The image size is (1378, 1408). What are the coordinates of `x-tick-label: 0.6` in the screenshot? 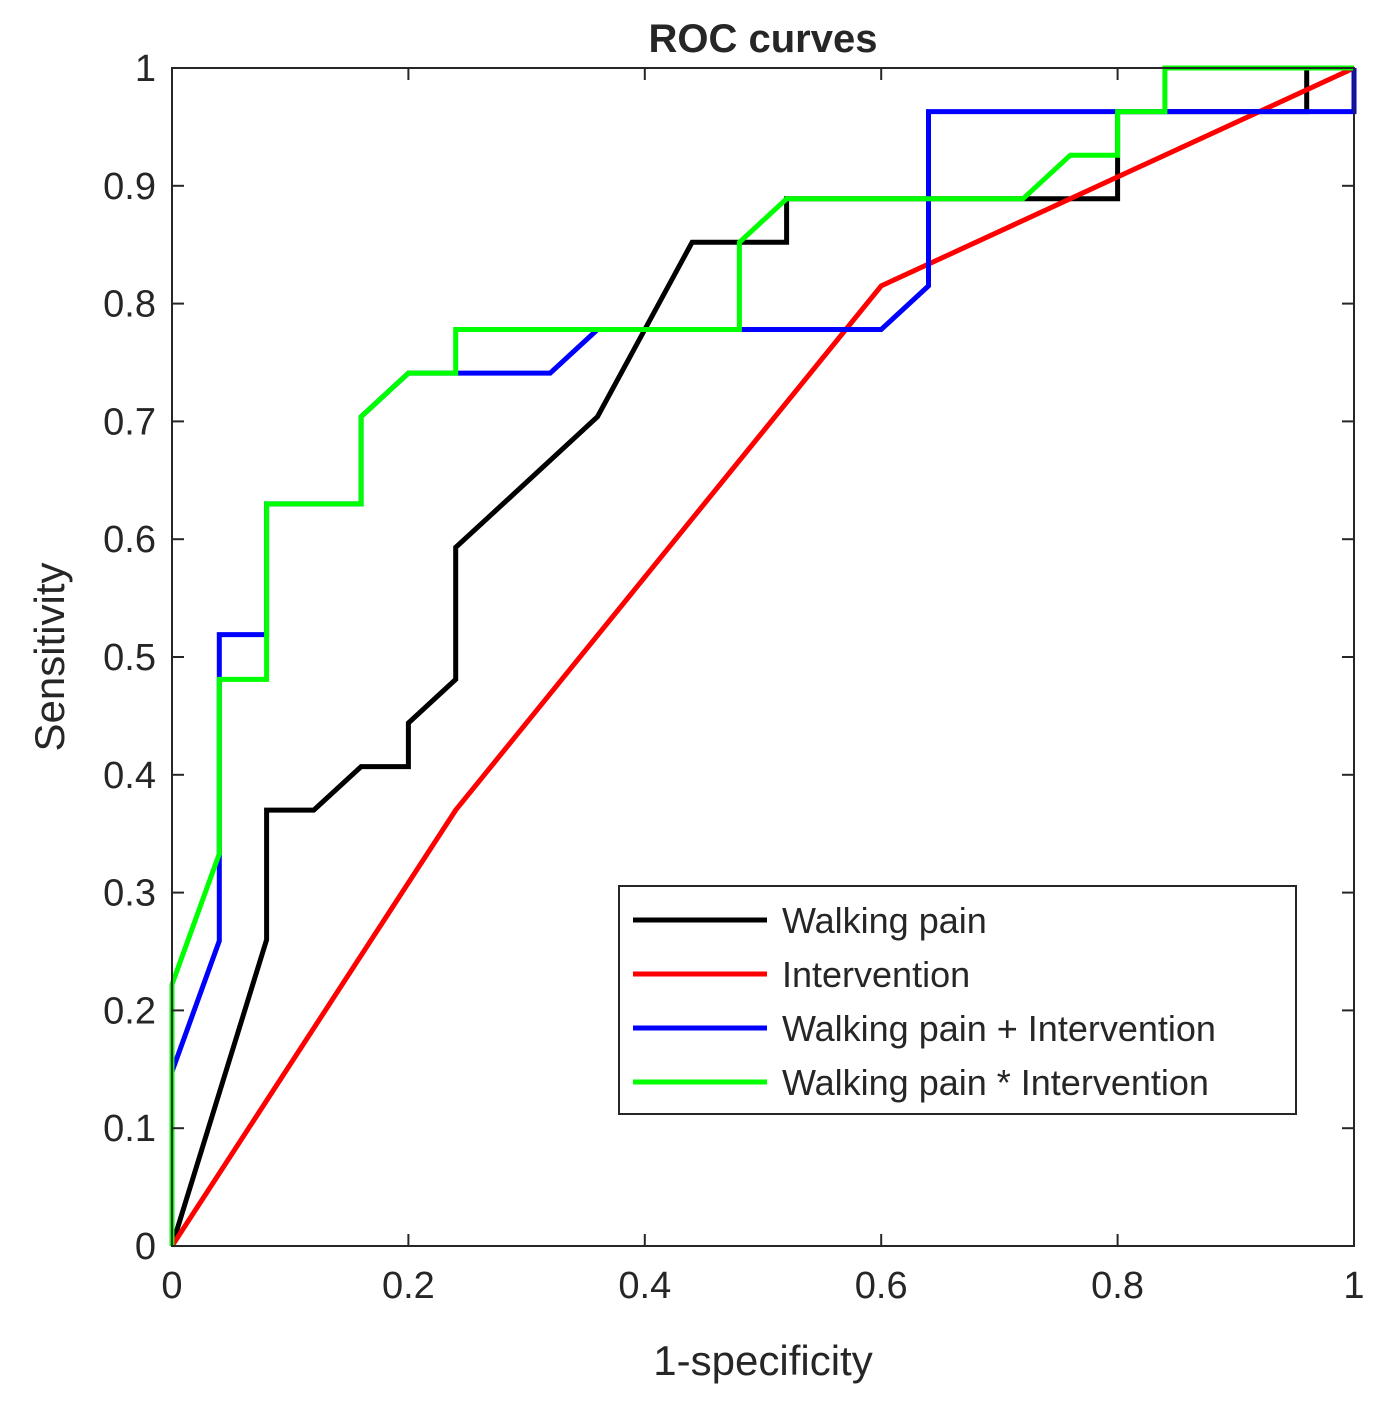 It's located at (881, 1286).